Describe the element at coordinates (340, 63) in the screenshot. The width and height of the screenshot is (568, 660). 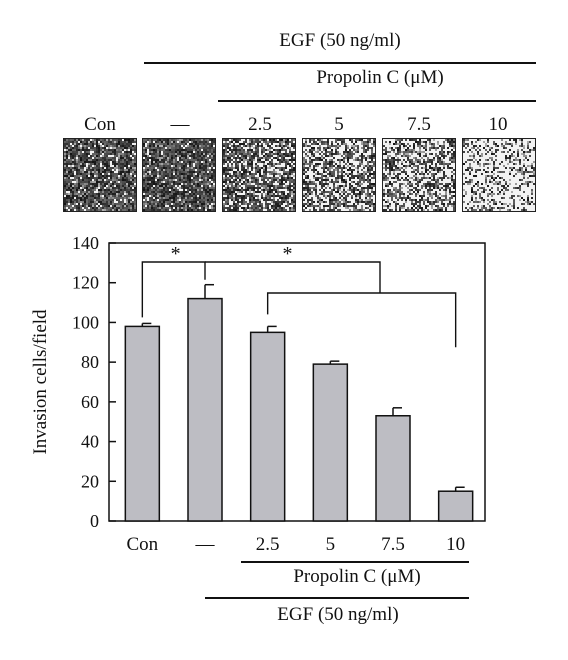
I see `egf-line-top` at that location.